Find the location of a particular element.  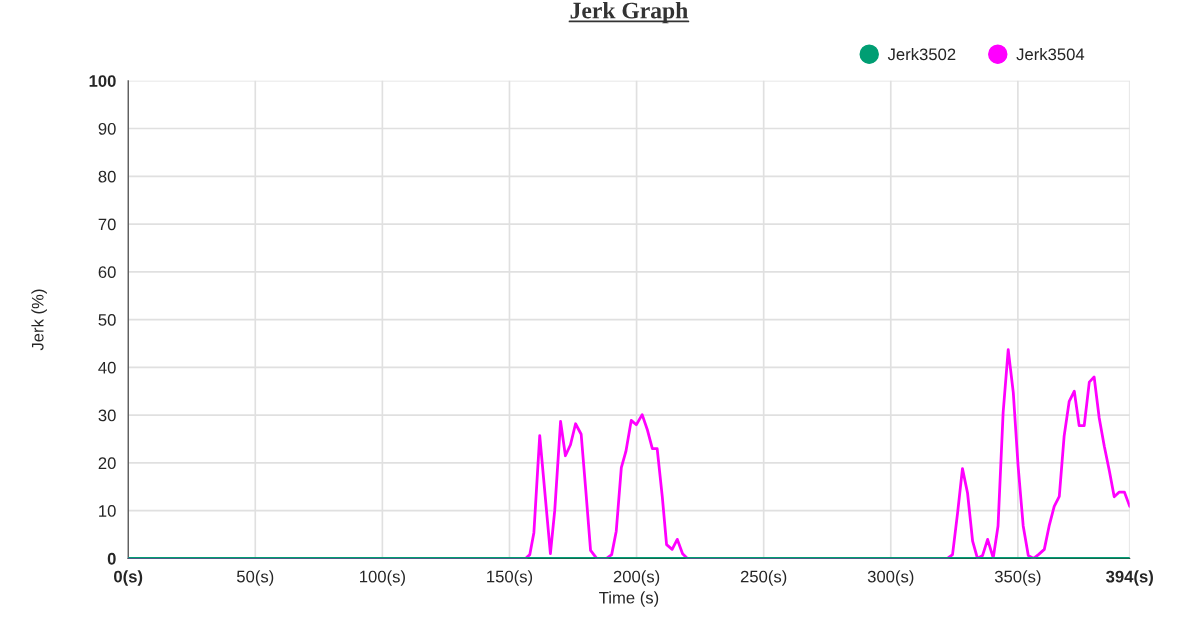

x-tick-label: 350(s) is located at coordinates (1017, 578).